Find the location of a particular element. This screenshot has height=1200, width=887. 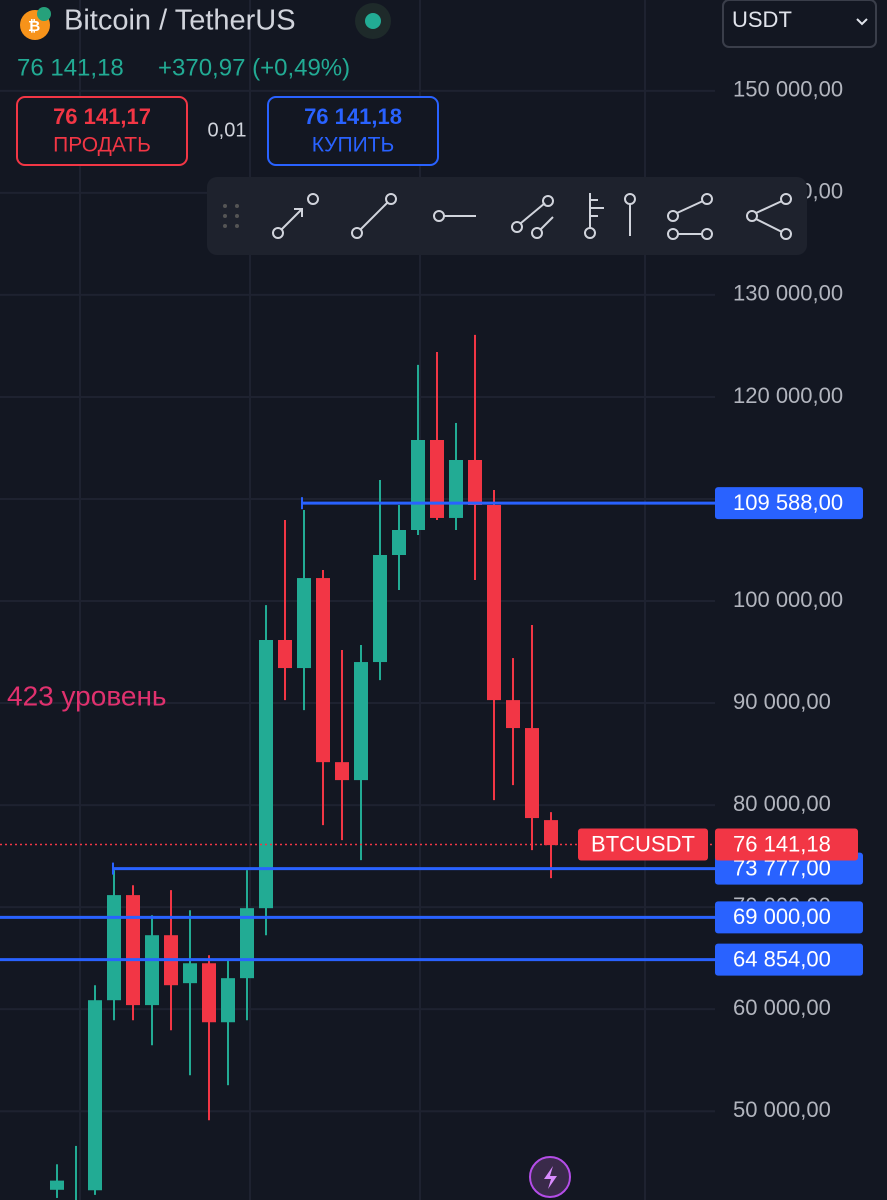

spread: 0,01 is located at coordinates (227, 130).